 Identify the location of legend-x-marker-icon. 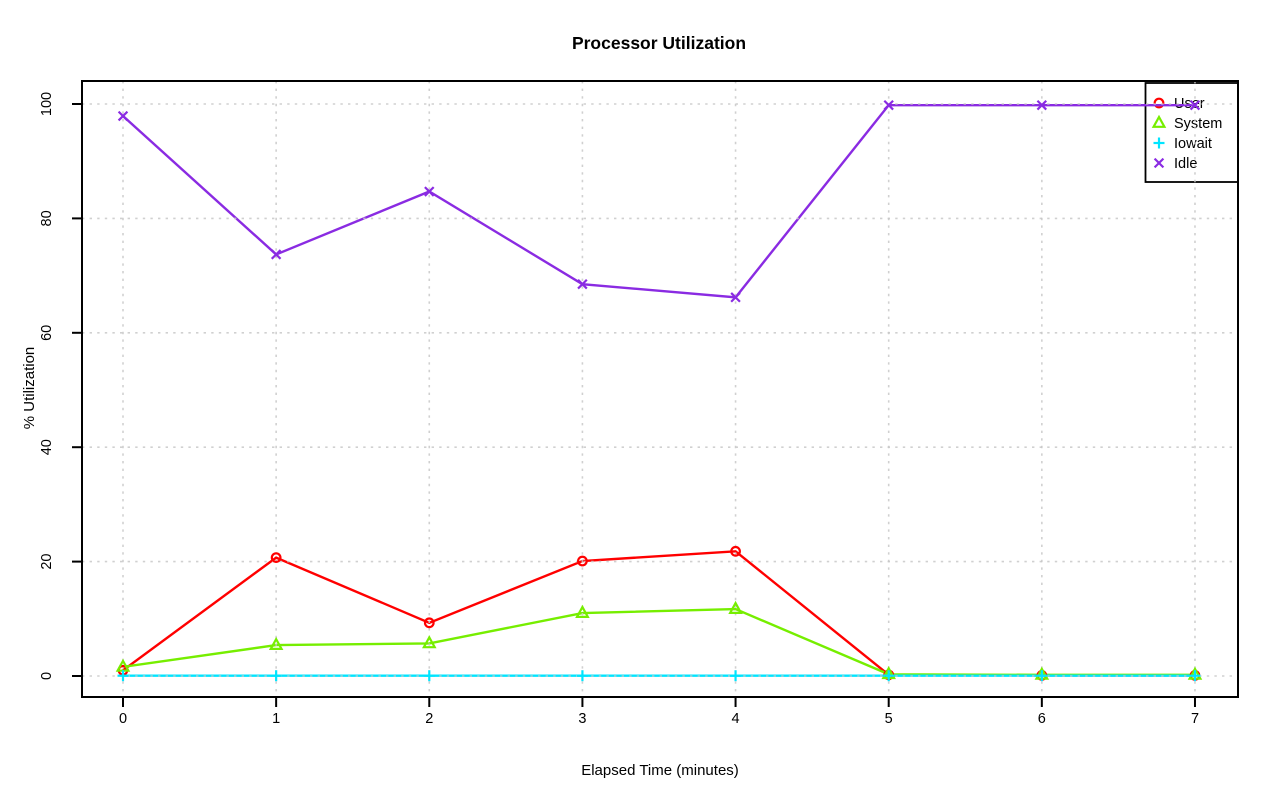
(1159, 163).